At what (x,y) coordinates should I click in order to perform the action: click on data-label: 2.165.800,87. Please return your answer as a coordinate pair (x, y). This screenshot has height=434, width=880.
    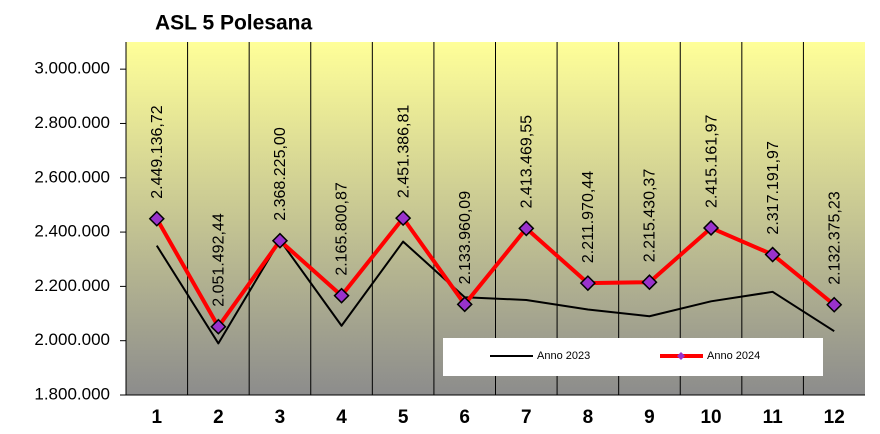
    Looking at the image, I should click on (342, 229).